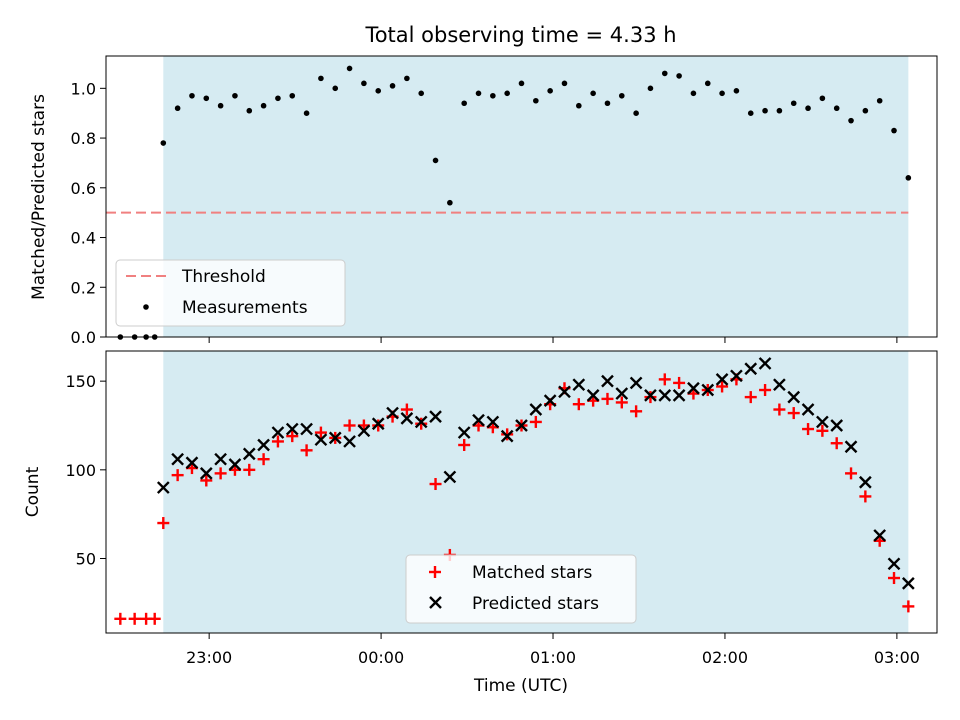 The width and height of the screenshot is (960, 720). I want to click on bottom-x-axis: 23:00 00:00 01:00 02:00 03:00, so click(553, 650).